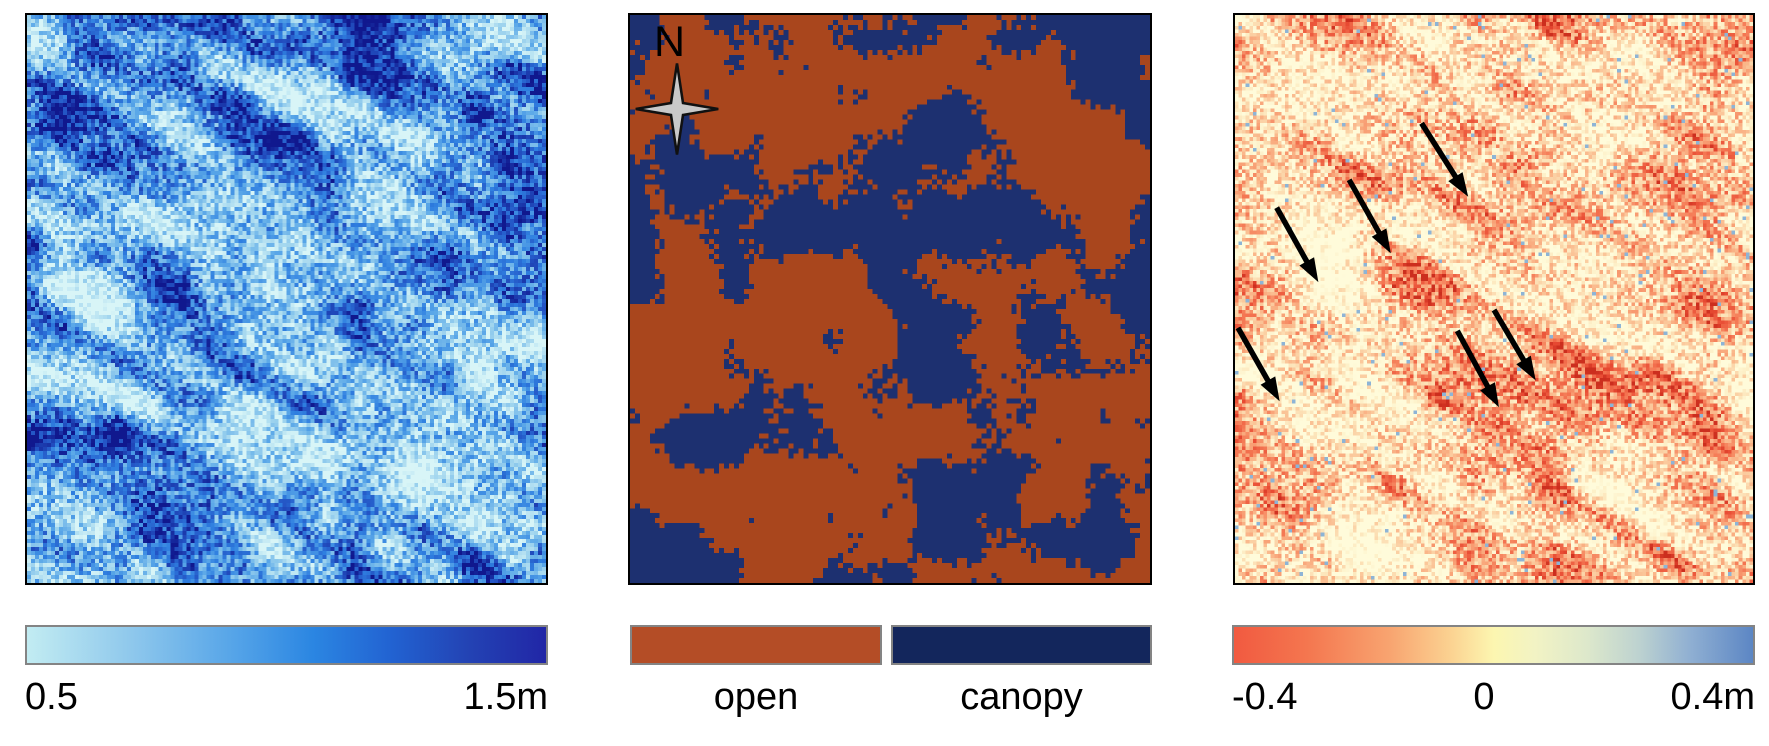 The width and height of the screenshot is (1769, 746). I want to click on difference-colorbar-labels: -0.4 0 0.4m, so click(1493, 698).